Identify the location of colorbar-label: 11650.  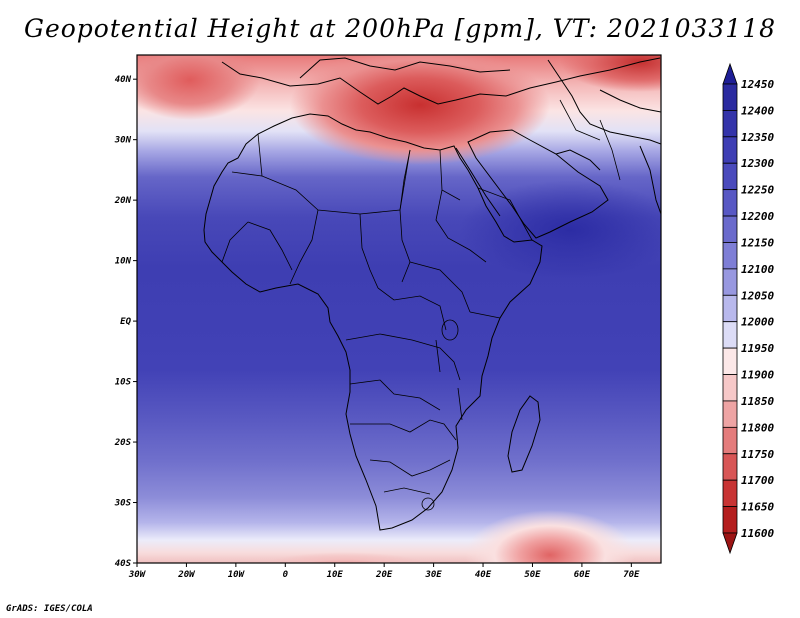
(757, 507).